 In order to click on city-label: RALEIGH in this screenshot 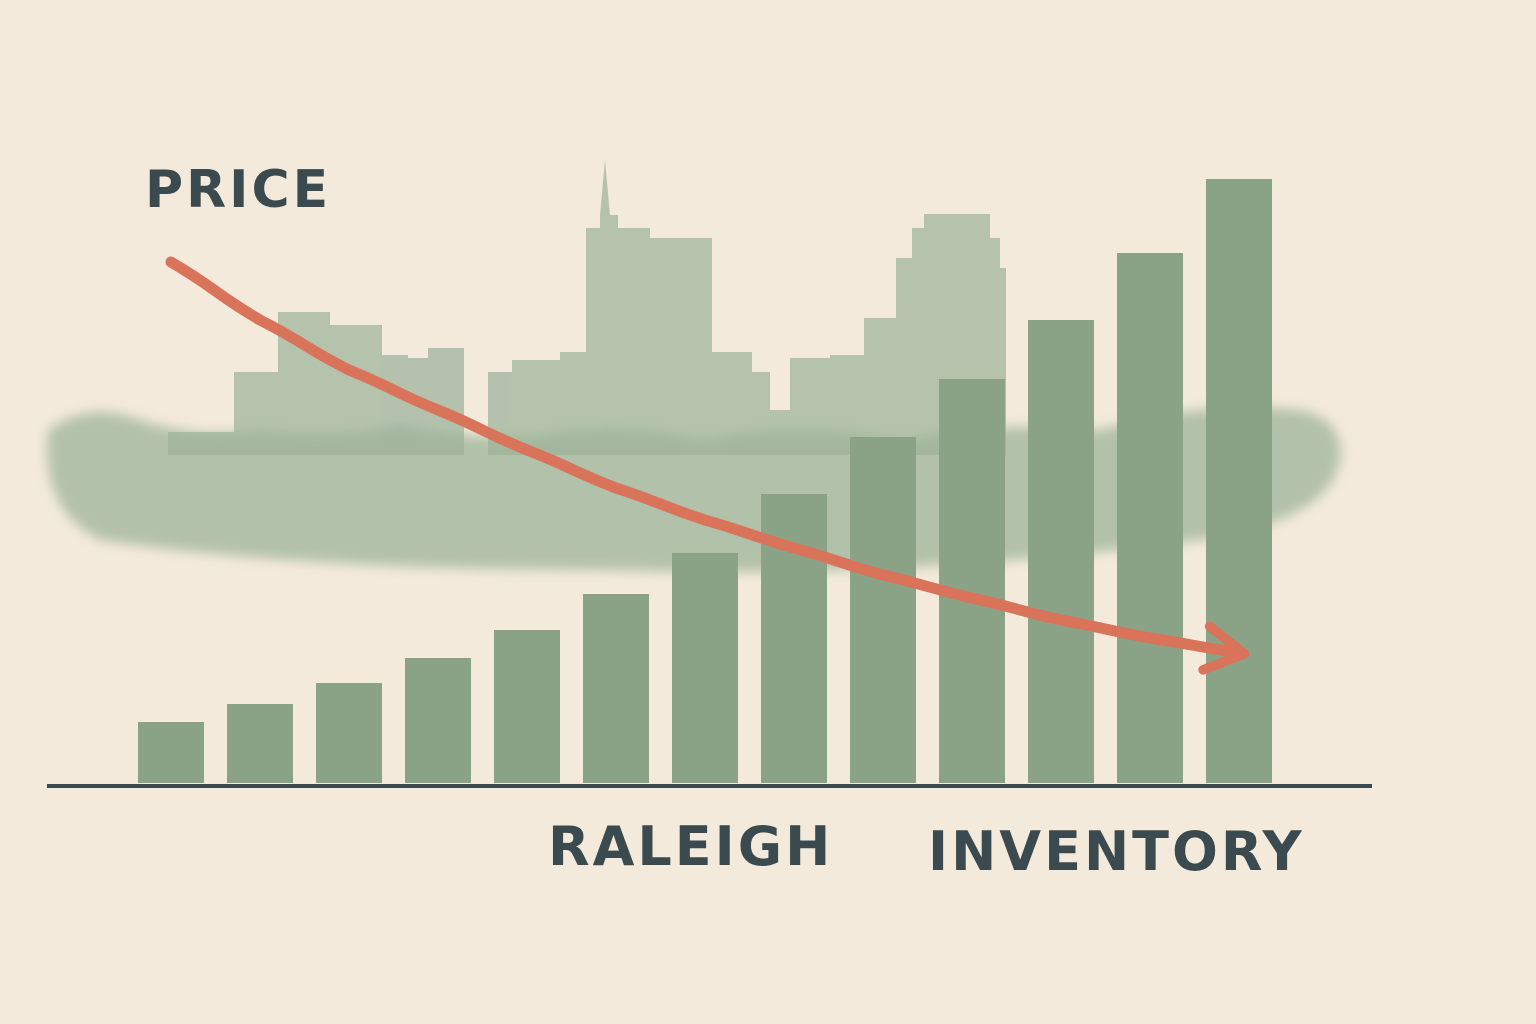, I will do `click(690, 846)`.